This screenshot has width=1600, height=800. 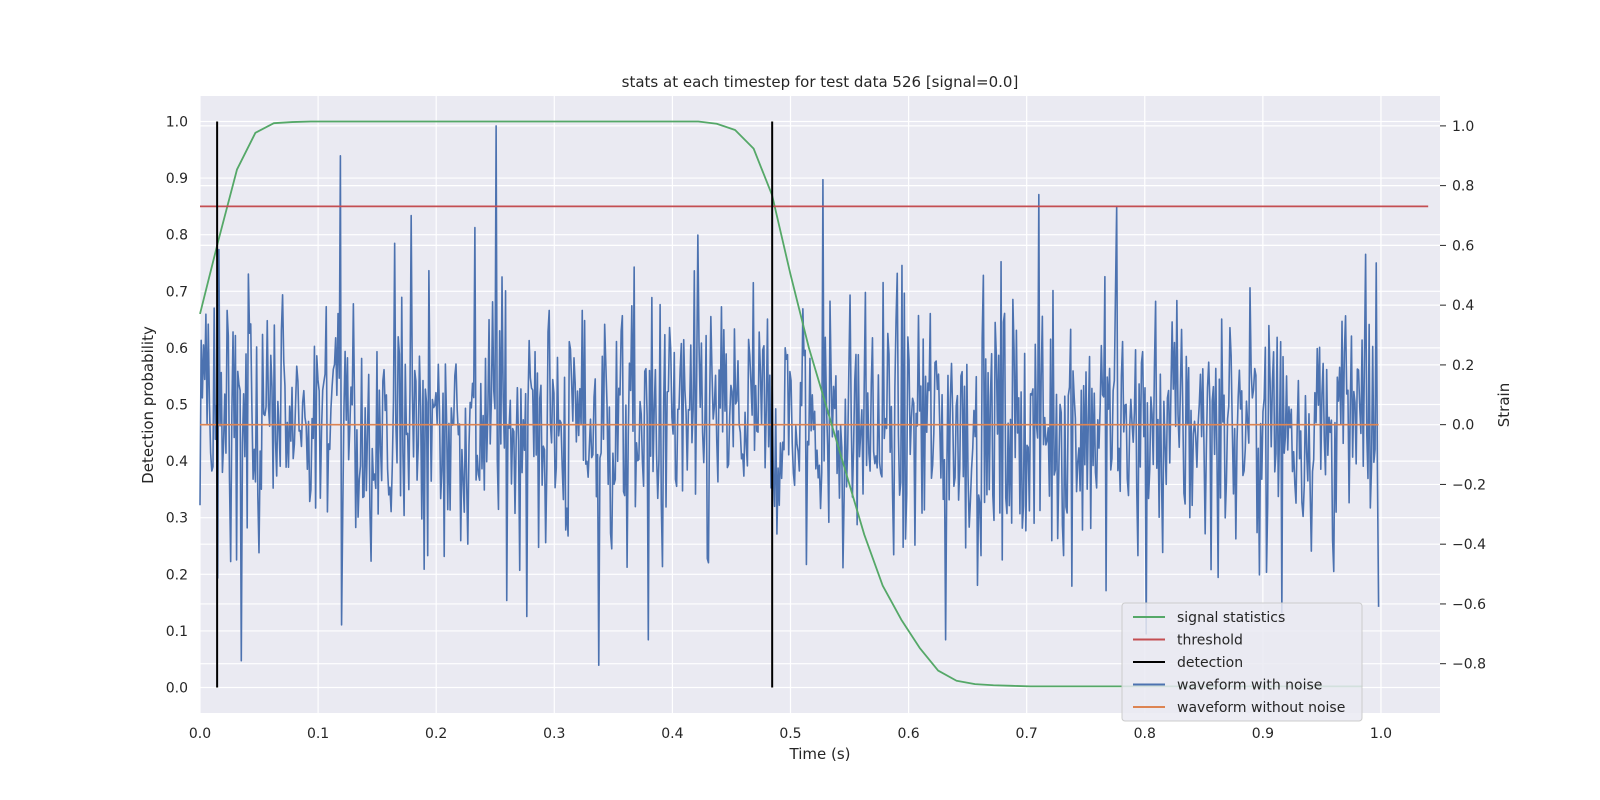 What do you see at coordinates (177, 122) in the screenshot?
I see `y-tick-label: 1.0` at bounding box center [177, 122].